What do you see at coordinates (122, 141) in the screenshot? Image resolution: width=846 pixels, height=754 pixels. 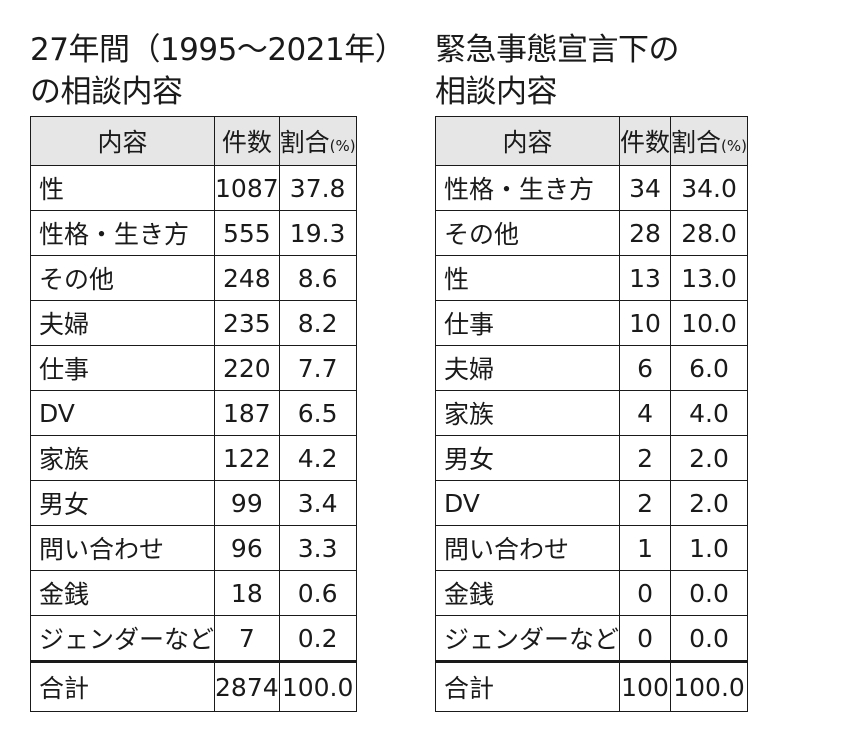 I see `left-header-content: 内容` at bounding box center [122, 141].